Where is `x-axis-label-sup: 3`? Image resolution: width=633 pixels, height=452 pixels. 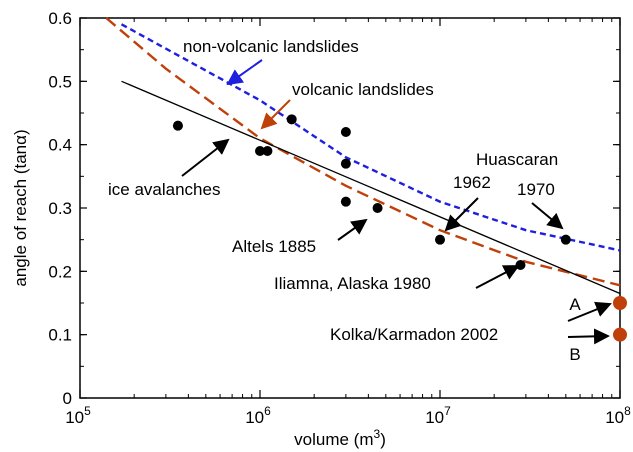
x-axis-label-sup: 3 is located at coordinates (377, 434).